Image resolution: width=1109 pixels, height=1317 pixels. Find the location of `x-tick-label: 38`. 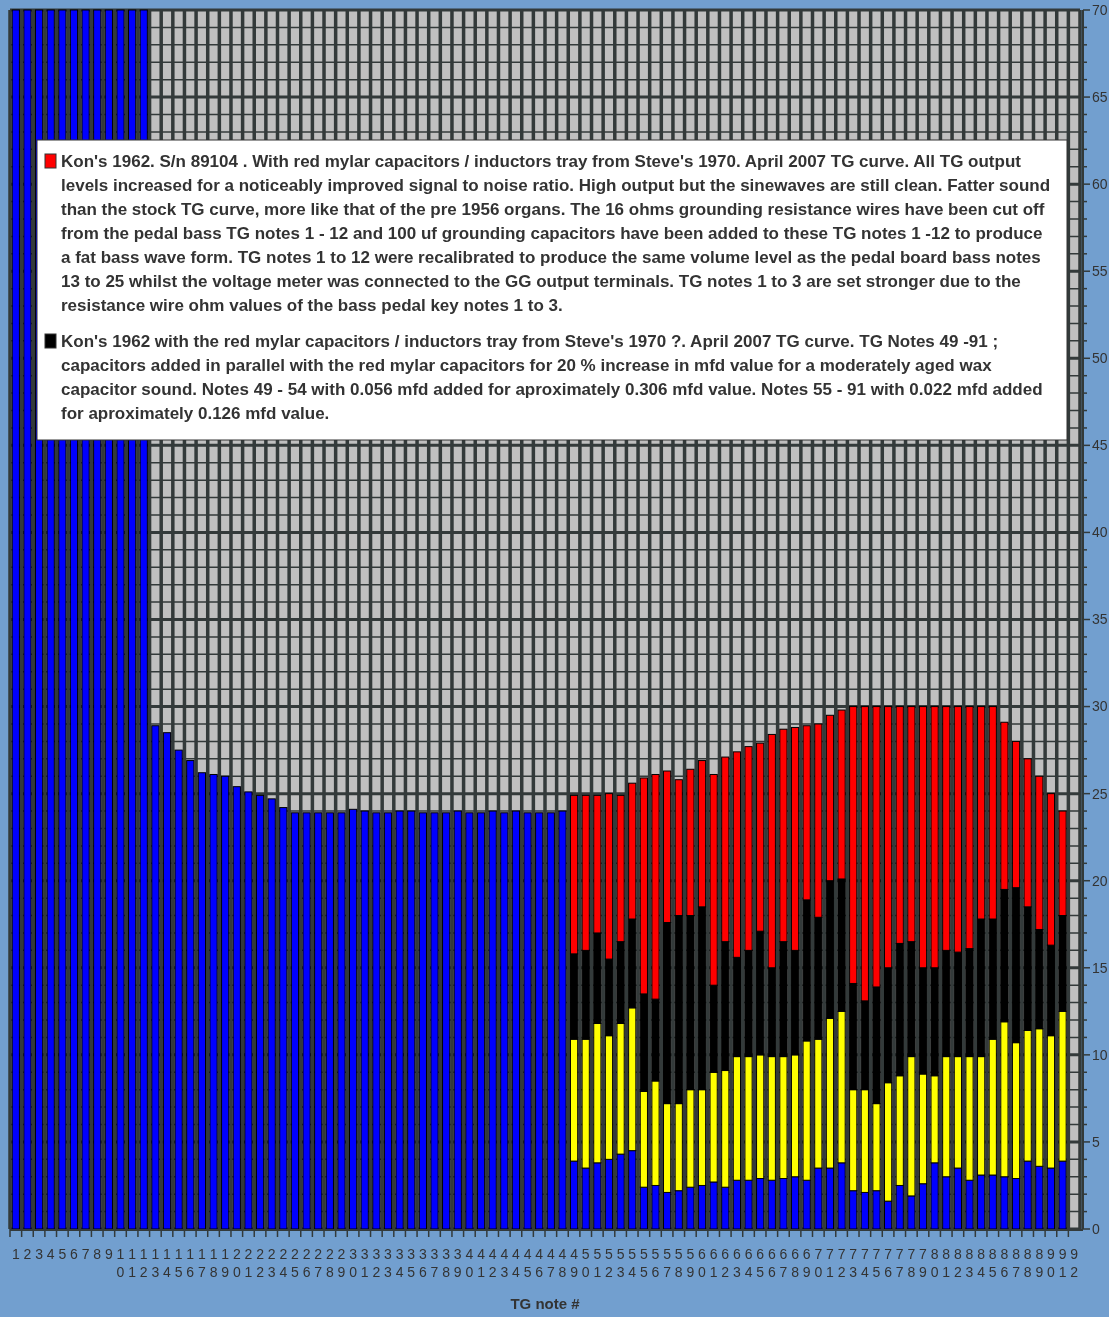

x-tick-label: 38 is located at coordinates (446, 1263).